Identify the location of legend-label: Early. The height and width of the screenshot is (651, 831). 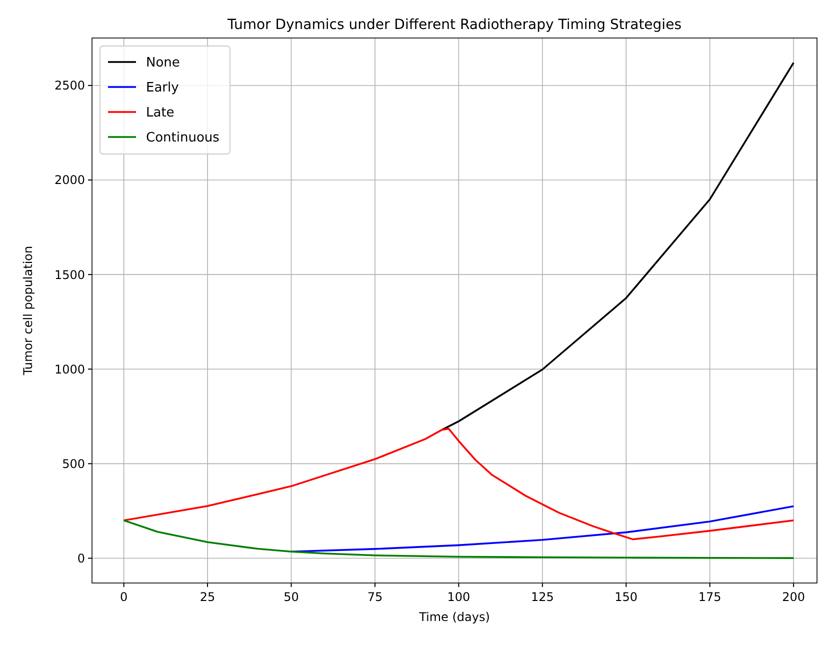
(163, 88).